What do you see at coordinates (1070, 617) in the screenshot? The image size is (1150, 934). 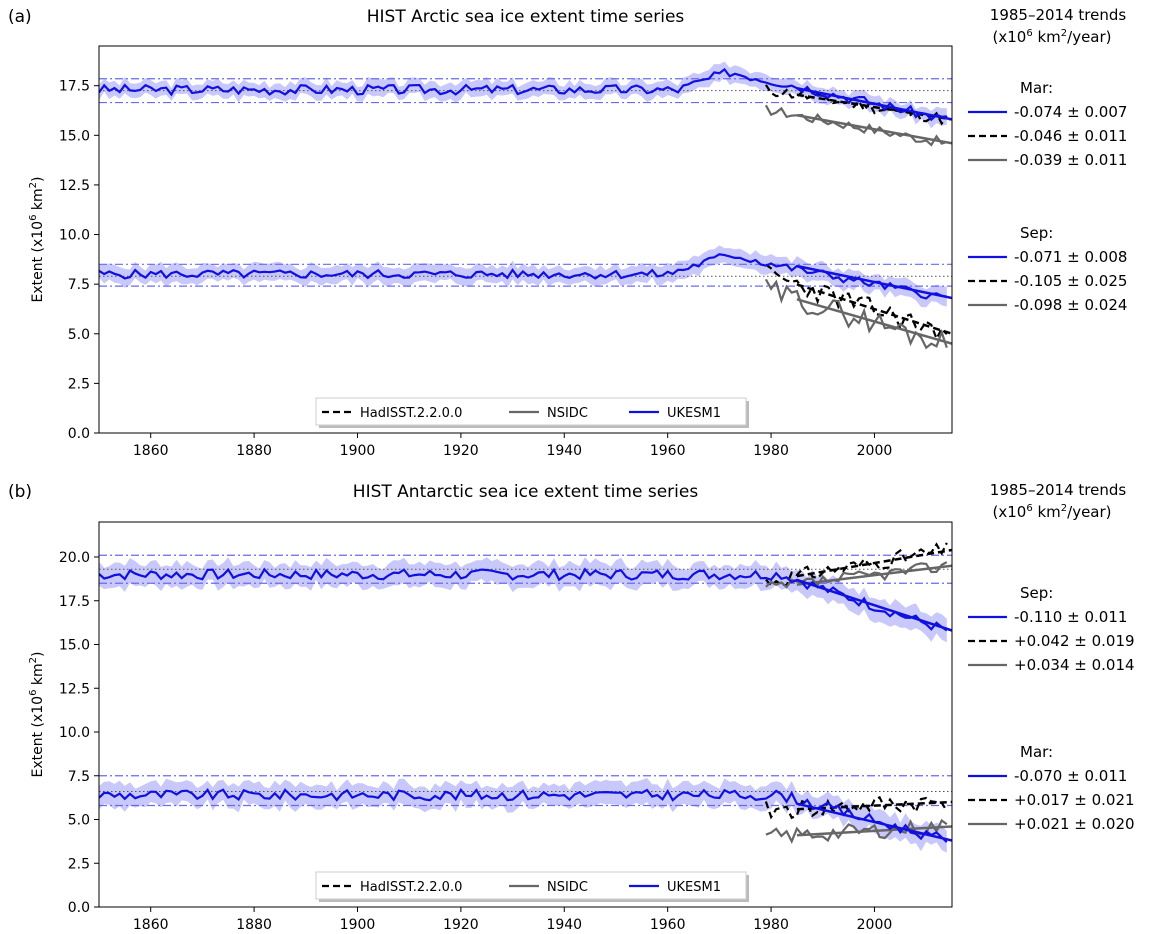 I see `trend-value: -0.110 ± 0.011` at bounding box center [1070, 617].